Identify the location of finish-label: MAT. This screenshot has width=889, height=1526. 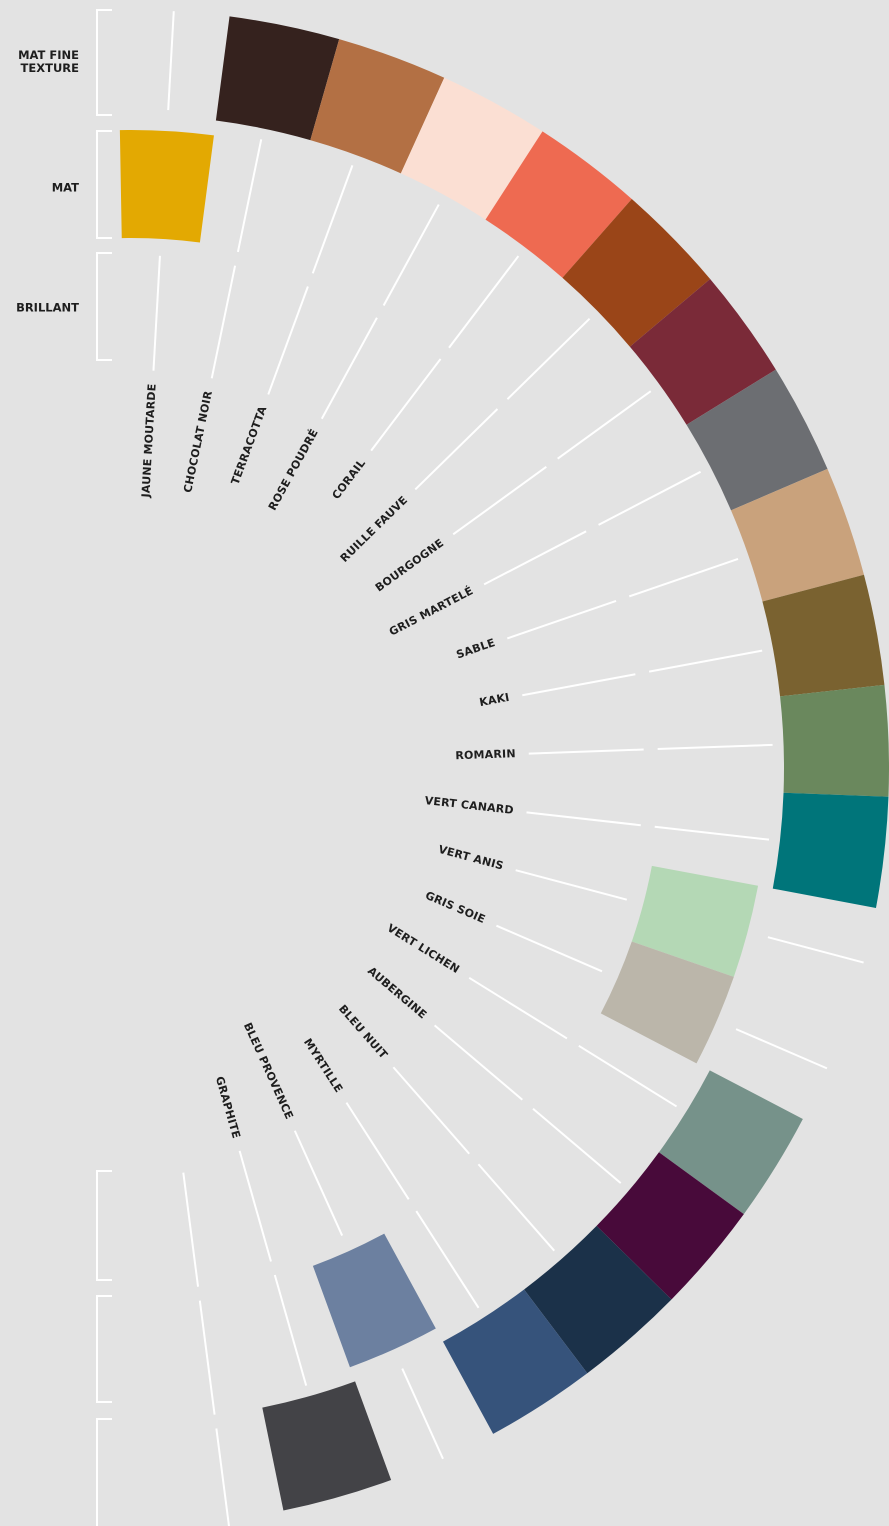
(65, 187).